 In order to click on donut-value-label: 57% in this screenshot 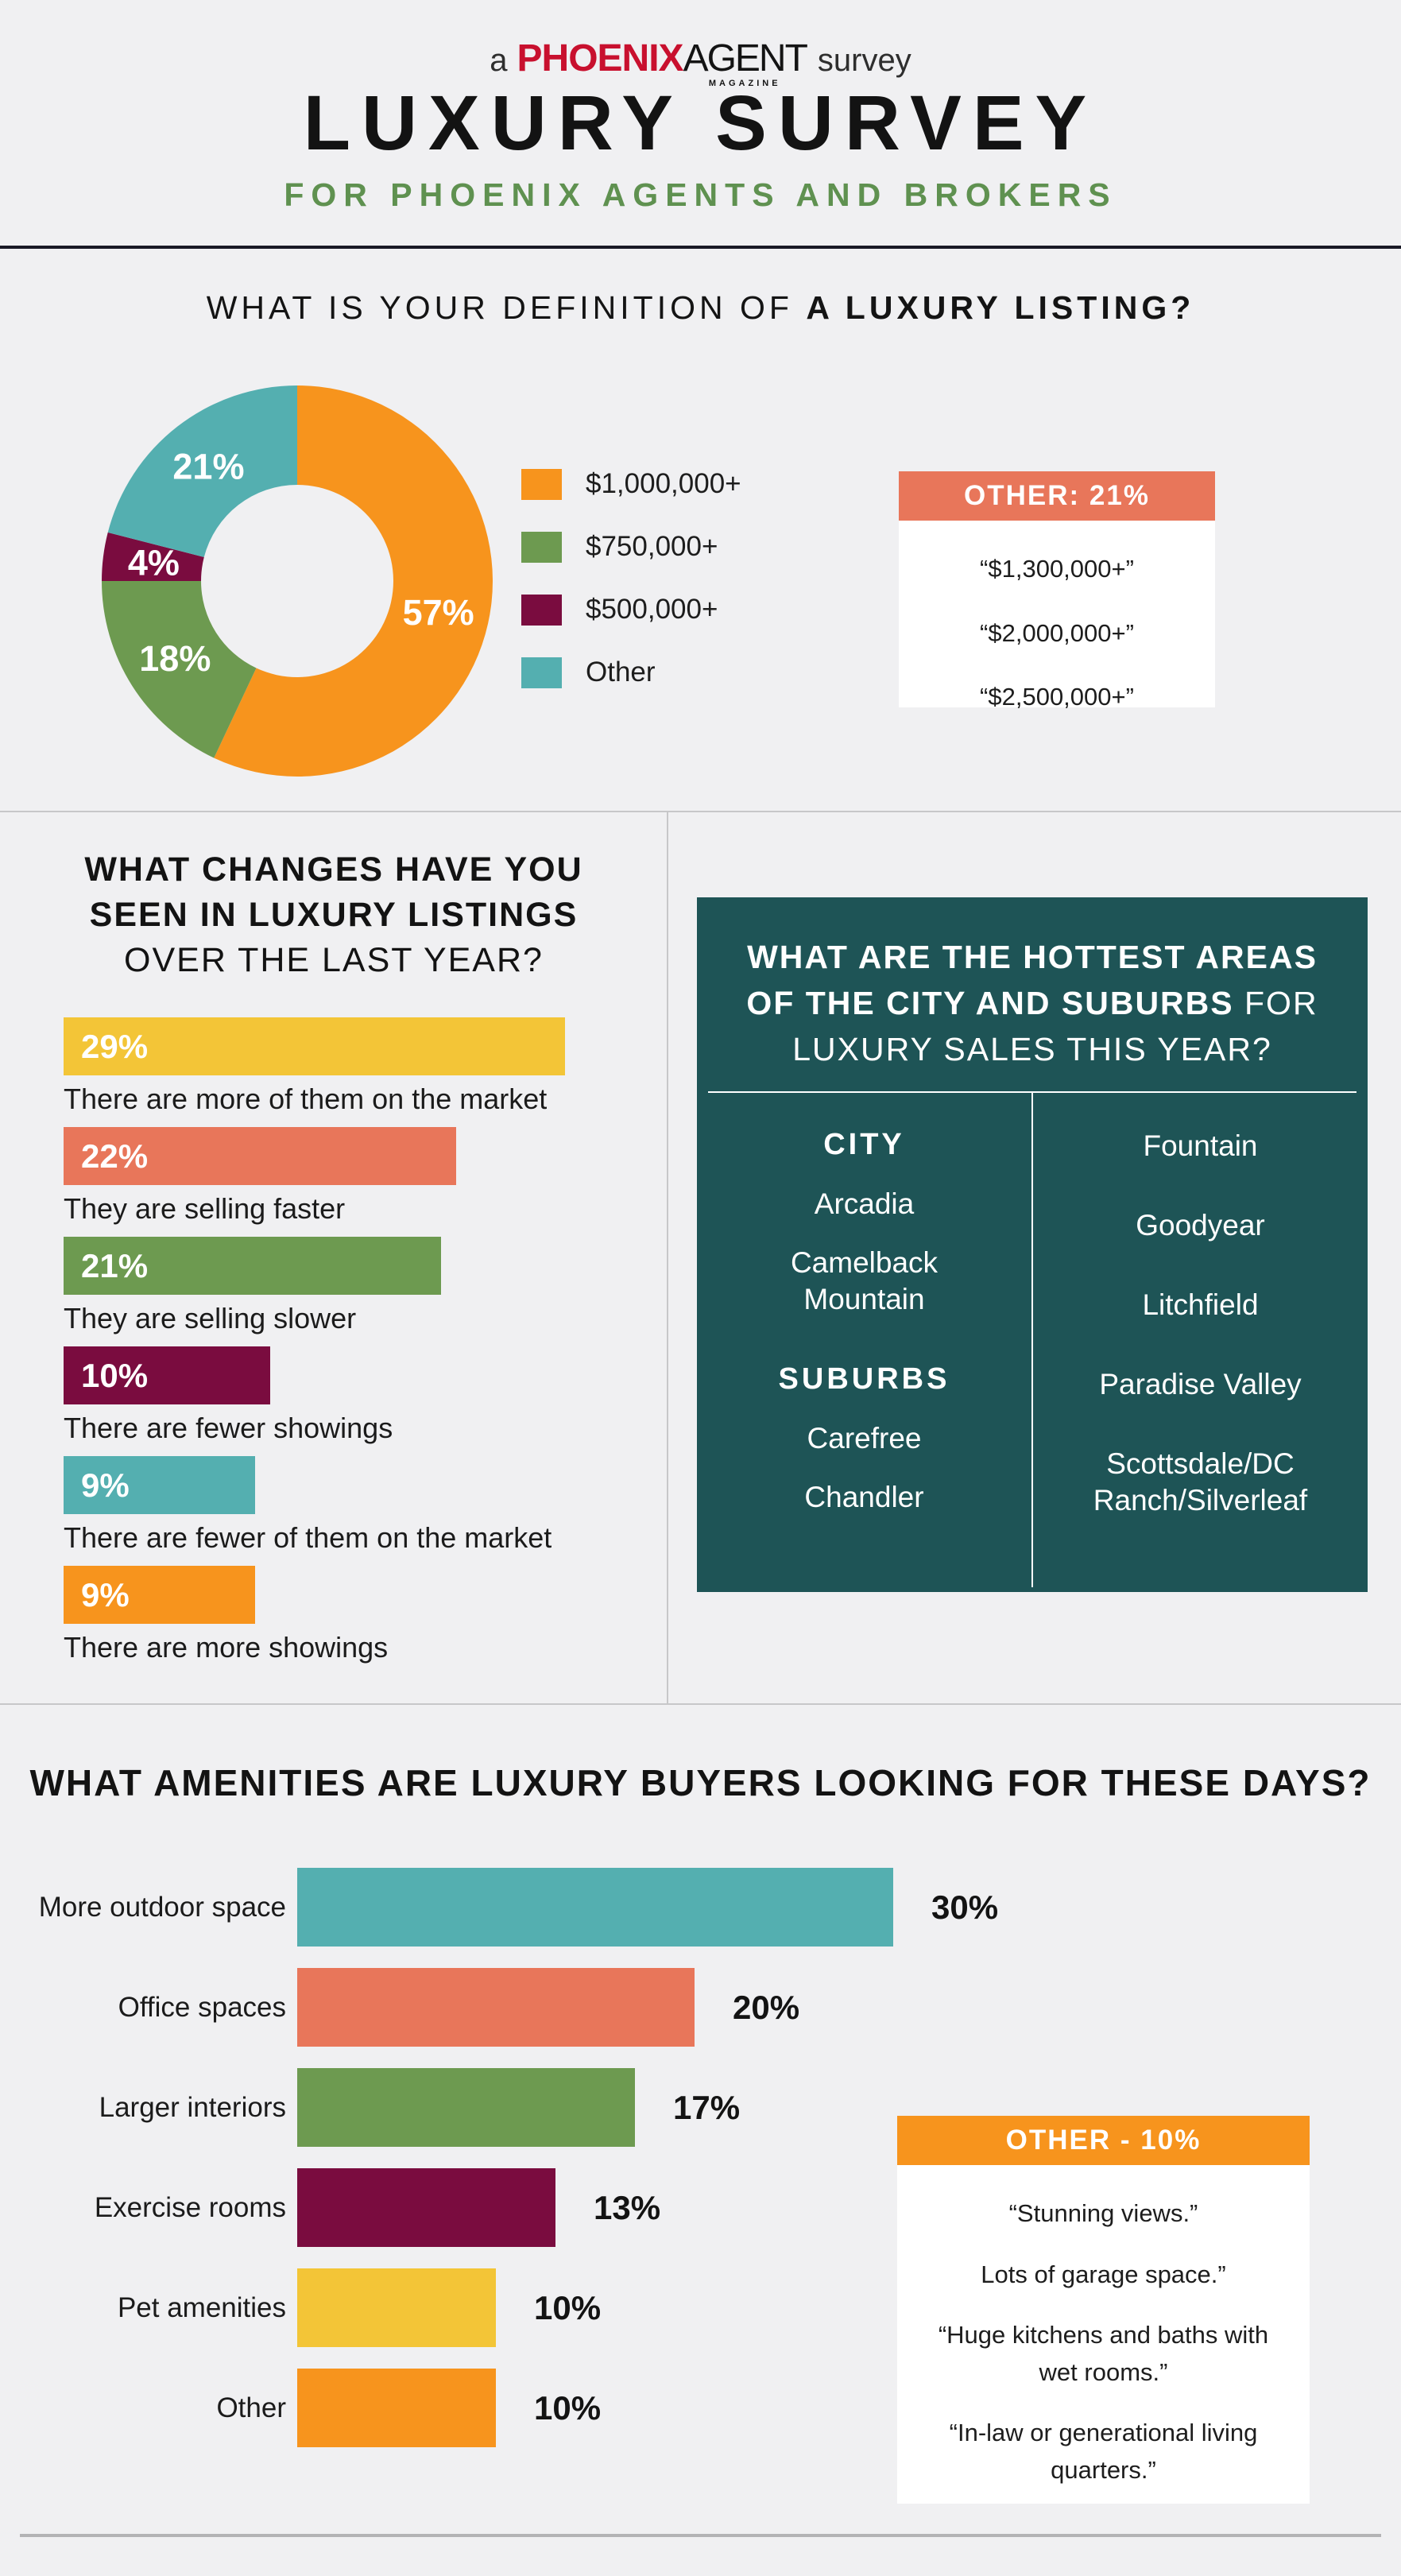, I will do `click(438, 612)`.